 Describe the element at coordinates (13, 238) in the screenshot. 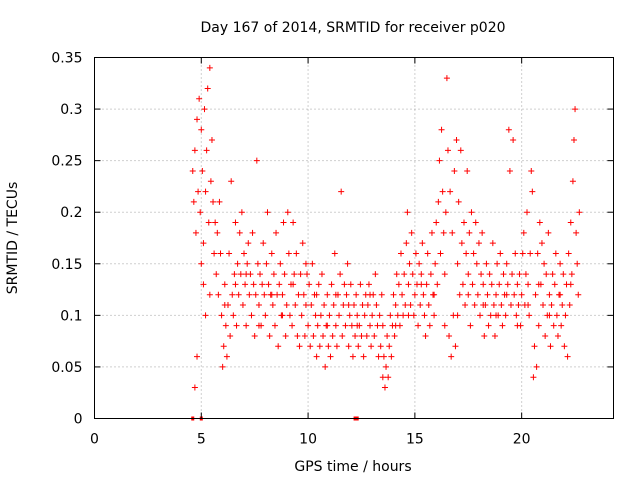

I see `y-axis-label: SRMTID / TECUs` at that location.